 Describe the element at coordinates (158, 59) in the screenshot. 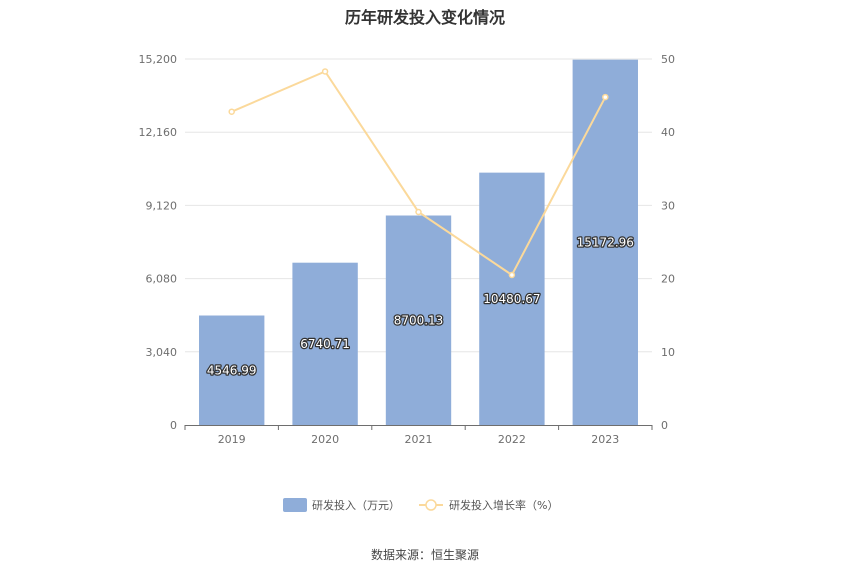

I see `y-left-tick-label: 15,200` at that location.